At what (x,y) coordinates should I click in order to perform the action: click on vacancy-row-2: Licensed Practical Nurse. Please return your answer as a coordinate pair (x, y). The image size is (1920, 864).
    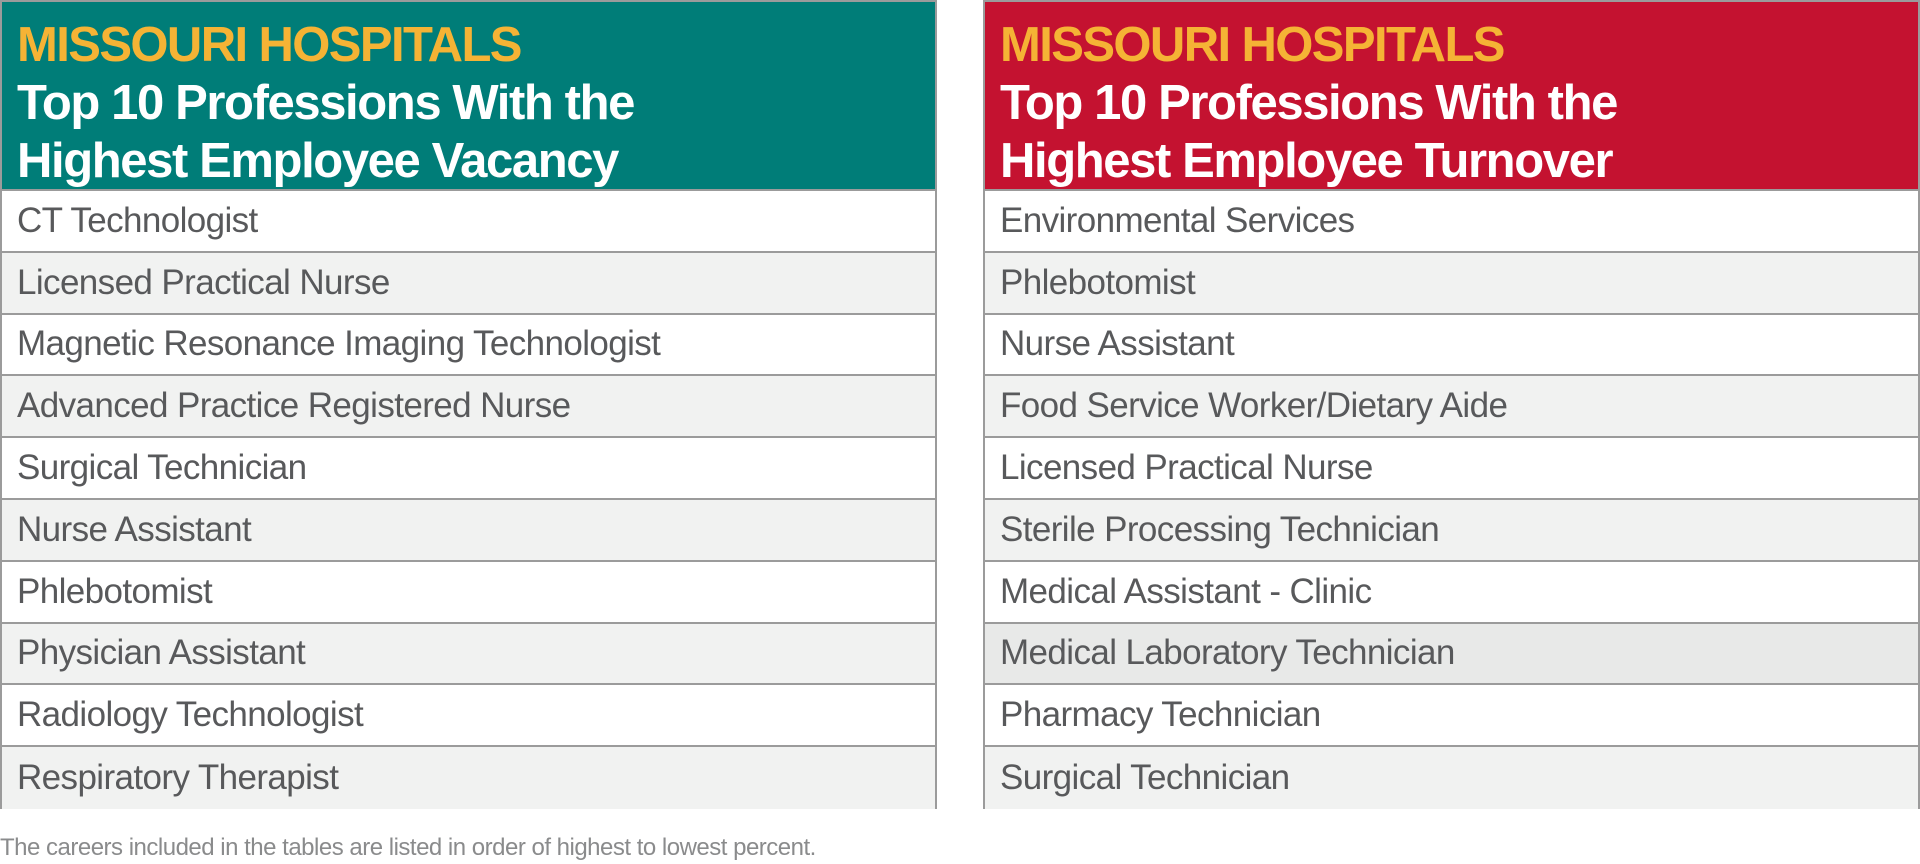
    Looking at the image, I should click on (468, 283).